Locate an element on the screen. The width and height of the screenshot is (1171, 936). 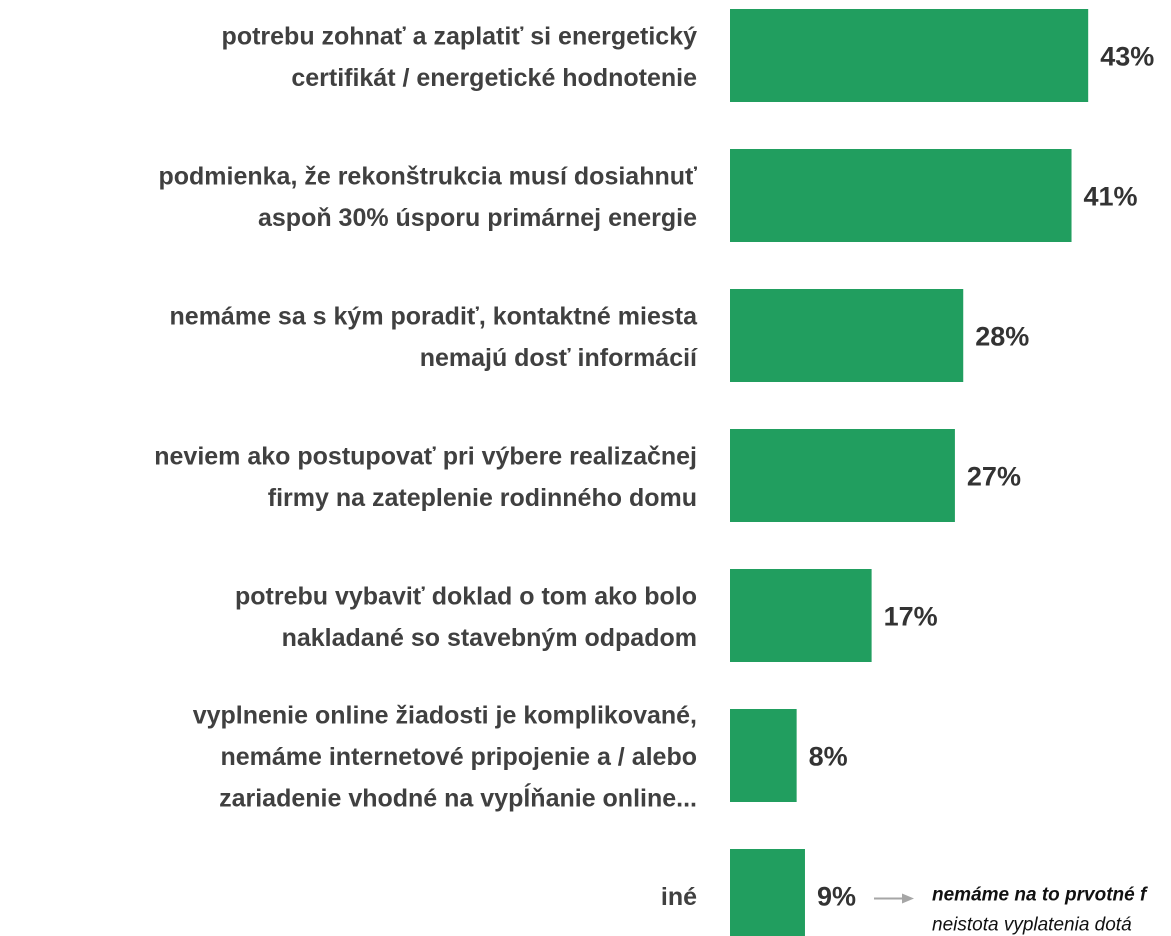
category-label: iné is located at coordinates (679, 897).